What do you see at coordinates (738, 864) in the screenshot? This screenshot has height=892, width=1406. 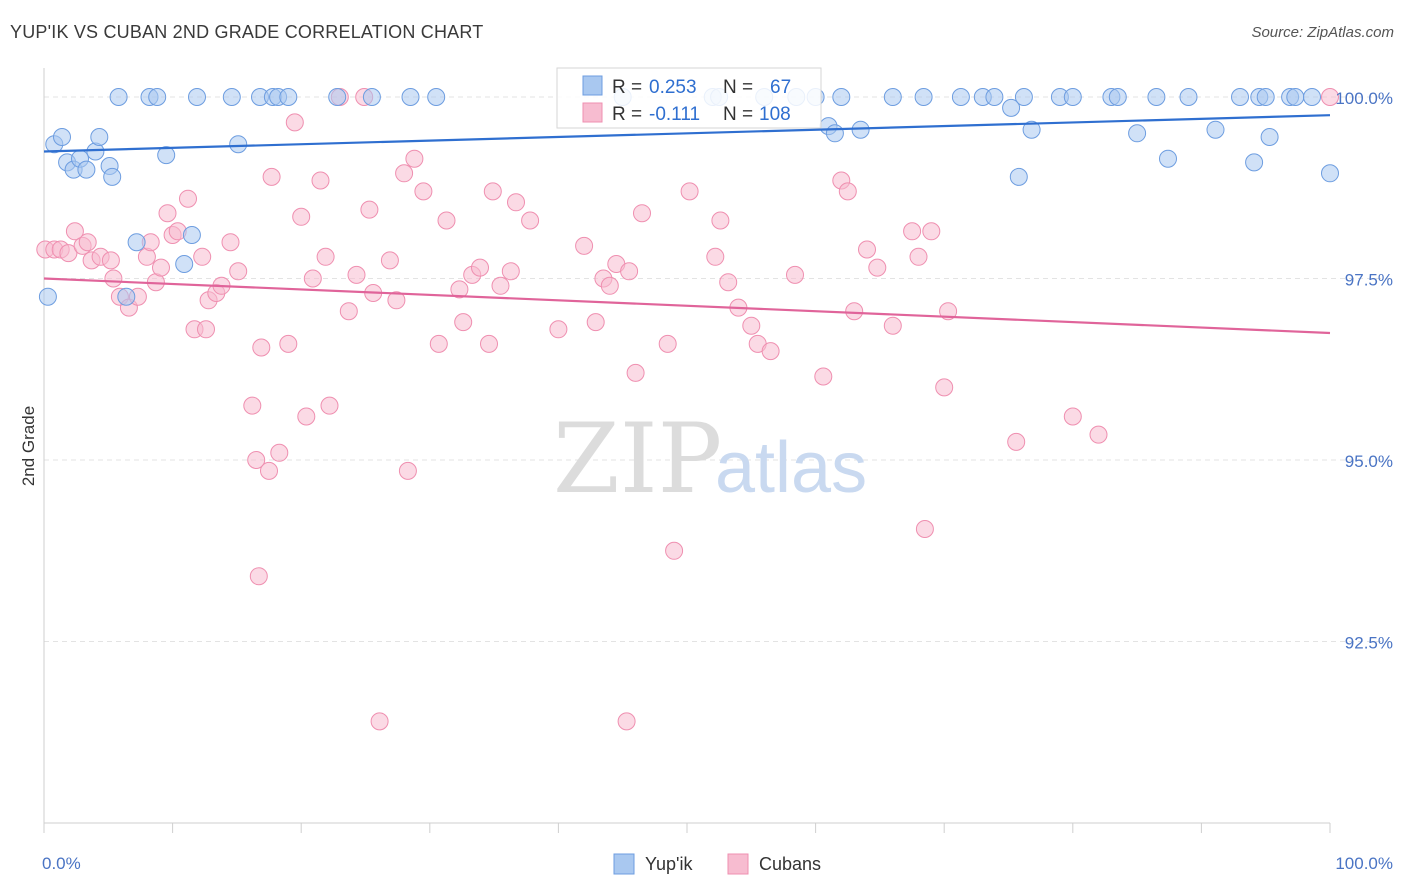 I see `series-legend-swatch-cubans` at bounding box center [738, 864].